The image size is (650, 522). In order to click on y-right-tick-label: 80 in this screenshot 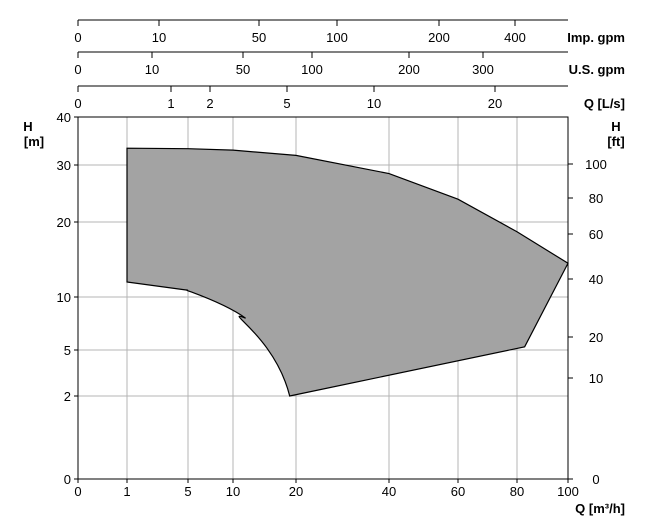, I will do `click(596, 198)`.